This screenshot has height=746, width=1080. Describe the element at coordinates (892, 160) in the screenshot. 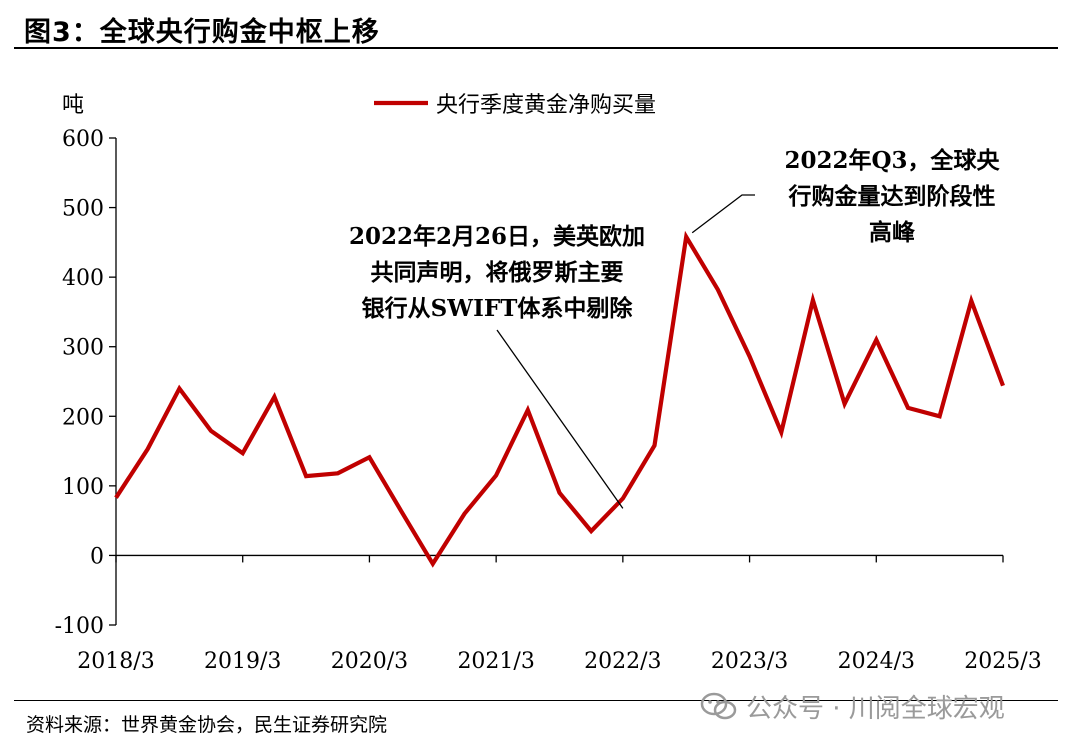

I see `annotation-peak-line: 2022年Q3，全球央` at that location.